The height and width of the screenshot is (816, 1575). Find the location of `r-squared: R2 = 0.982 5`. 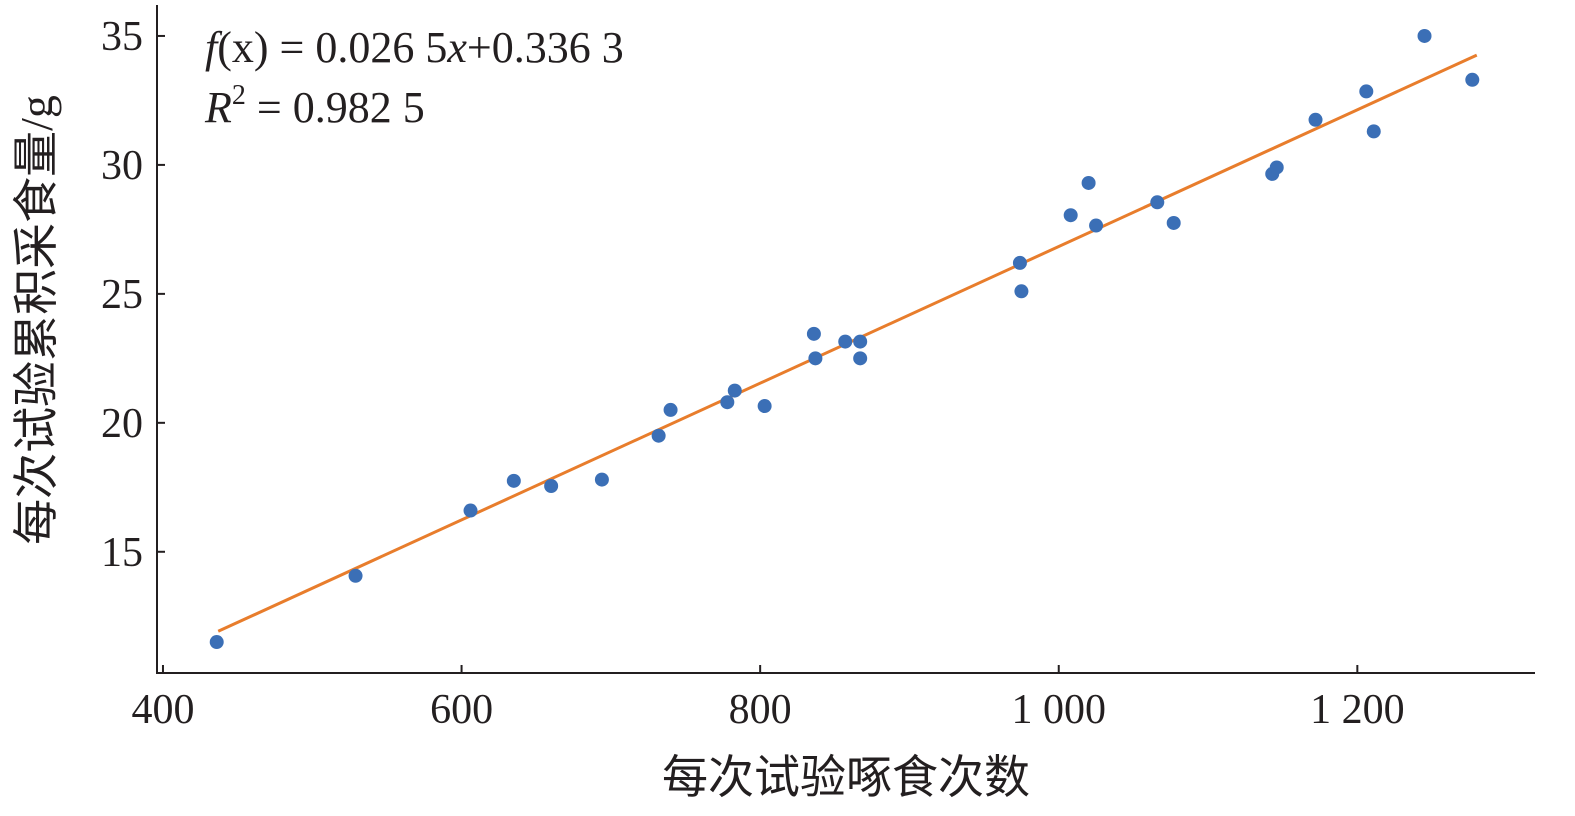

r-squared: R2 = 0.982 5 is located at coordinates (314, 106).